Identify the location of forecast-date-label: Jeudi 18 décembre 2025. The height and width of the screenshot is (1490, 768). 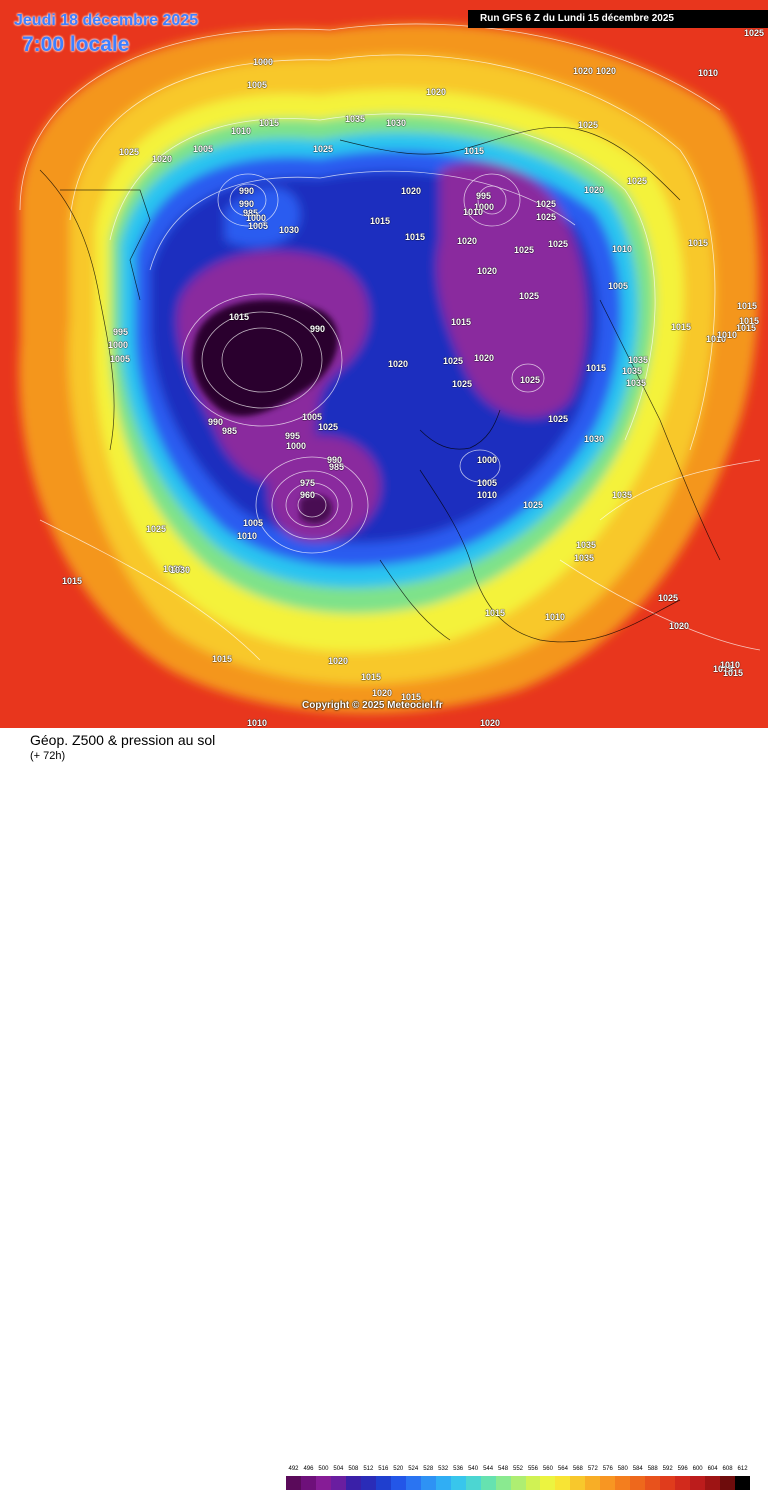
(106, 20).